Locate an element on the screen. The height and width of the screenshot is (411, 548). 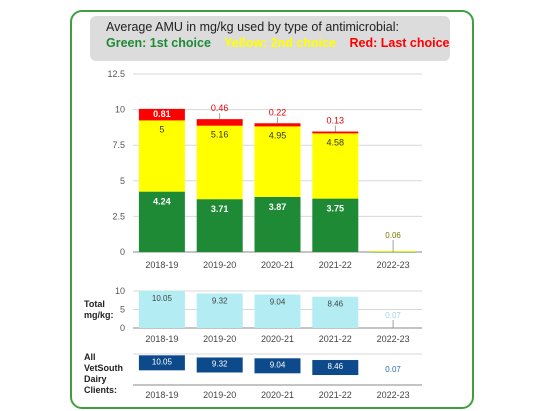
data-label-green: 4.24 is located at coordinates (162, 202).